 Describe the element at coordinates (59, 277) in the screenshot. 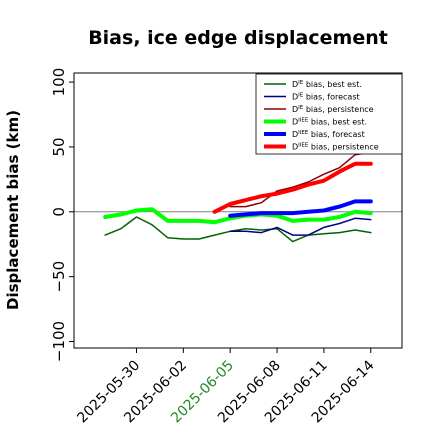

I see `y-tick-label: −50` at that location.